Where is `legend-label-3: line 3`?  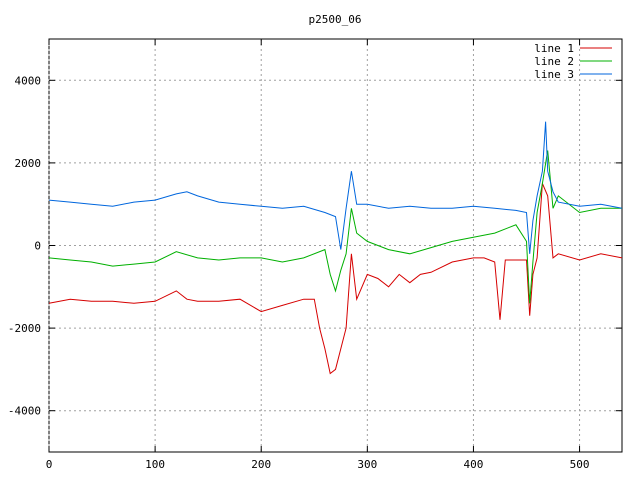 legend-label-3: line 3 is located at coordinates (554, 74).